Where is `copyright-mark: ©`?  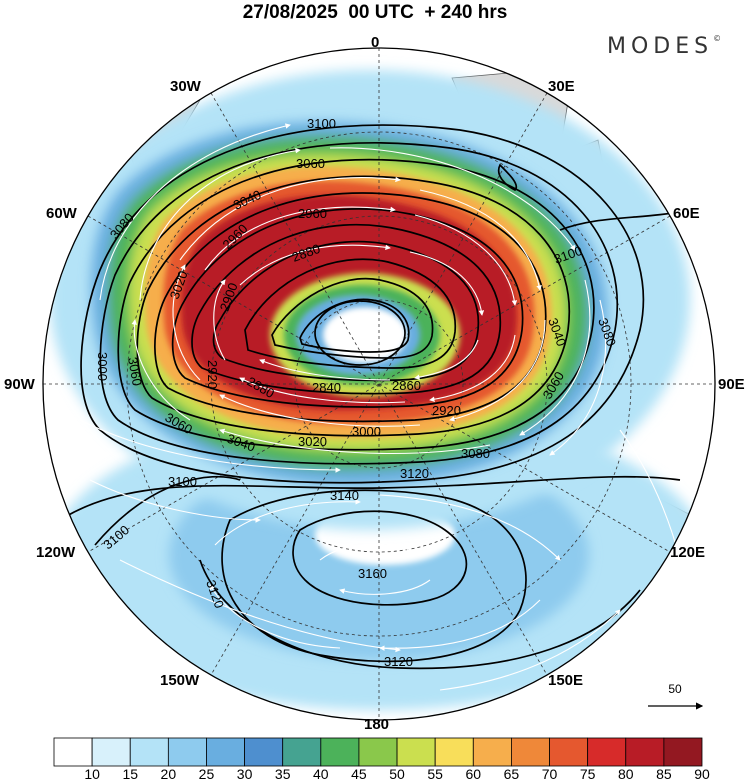
copyright-mark: © is located at coordinates (717, 38).